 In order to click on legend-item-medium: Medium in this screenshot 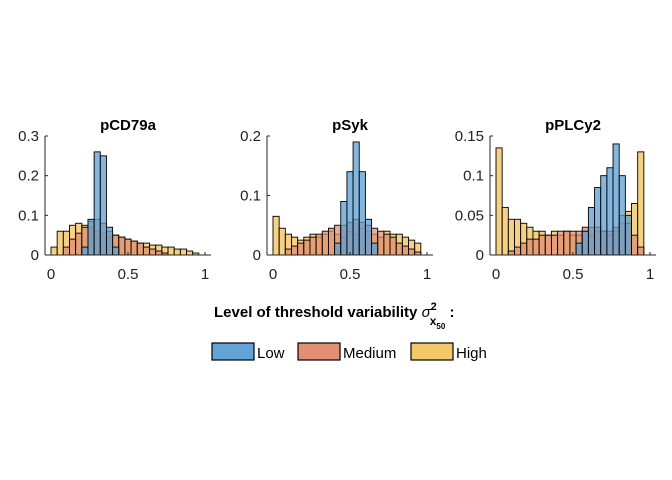, I will do `click(346, 352)`.